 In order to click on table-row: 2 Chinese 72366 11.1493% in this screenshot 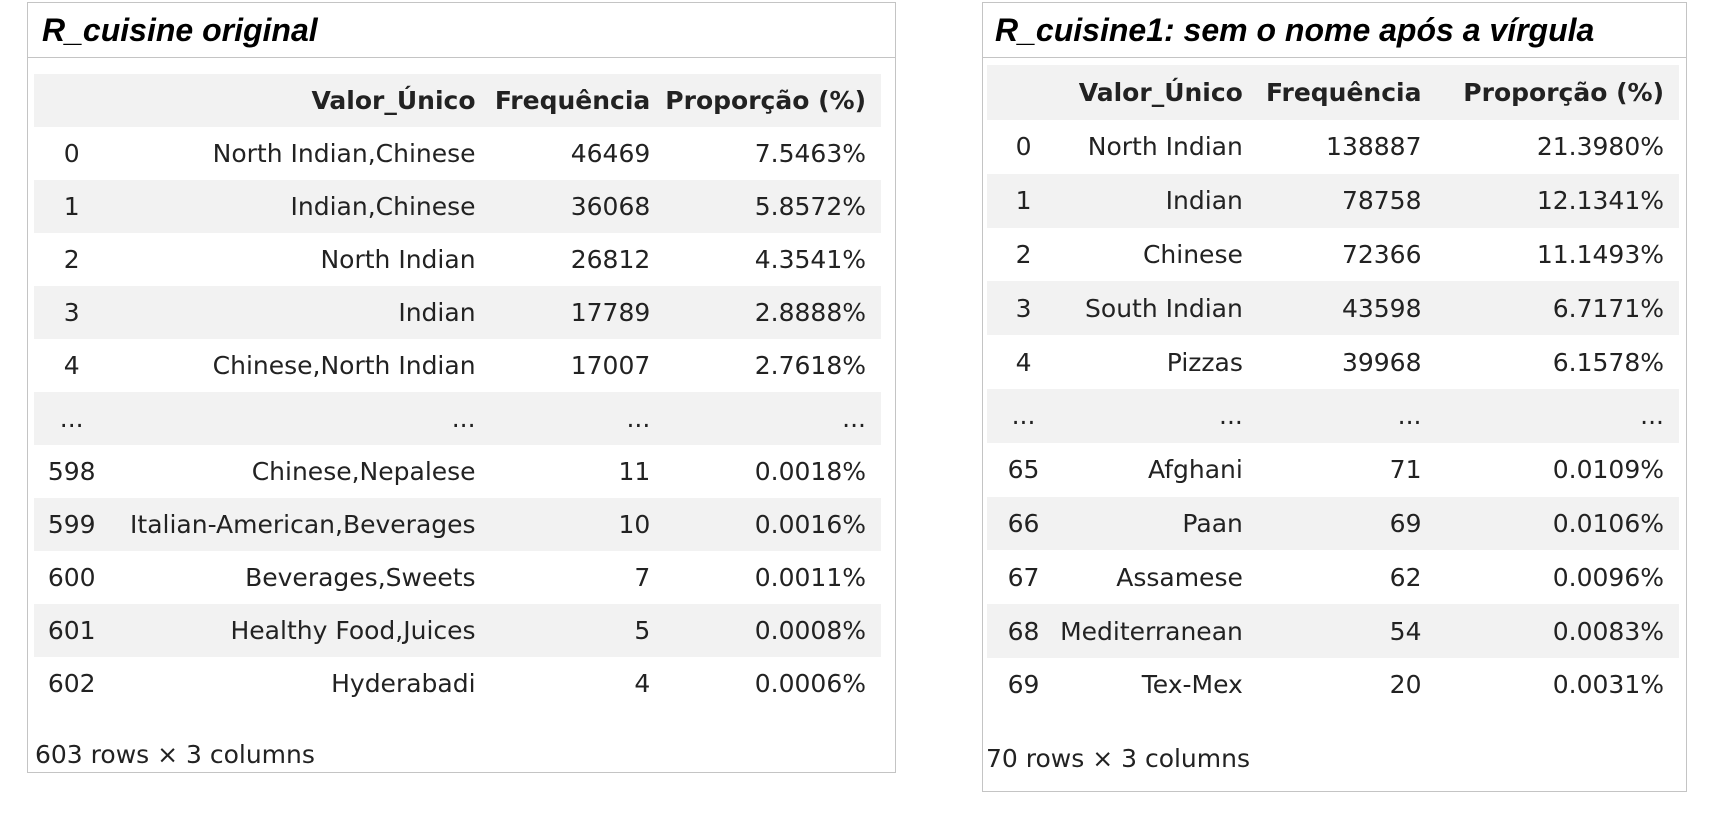, I will do `click(1333, 255)`.